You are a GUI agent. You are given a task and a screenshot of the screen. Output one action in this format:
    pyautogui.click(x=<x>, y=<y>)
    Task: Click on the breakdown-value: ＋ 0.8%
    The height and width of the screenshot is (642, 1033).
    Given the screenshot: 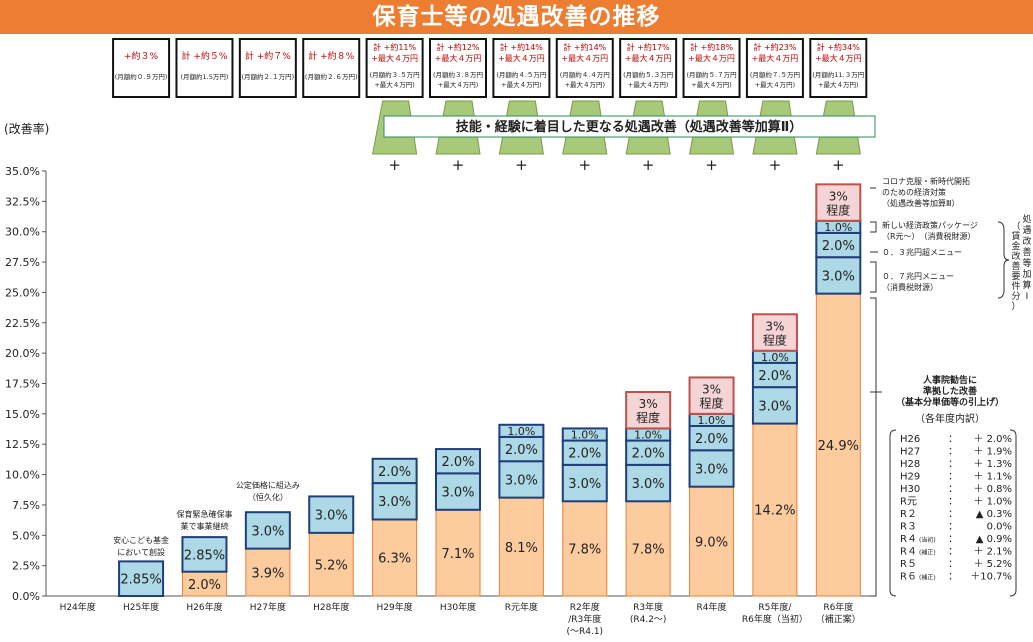 What is the action you would take?
    pyautogui.click(x=992, y=489)
    